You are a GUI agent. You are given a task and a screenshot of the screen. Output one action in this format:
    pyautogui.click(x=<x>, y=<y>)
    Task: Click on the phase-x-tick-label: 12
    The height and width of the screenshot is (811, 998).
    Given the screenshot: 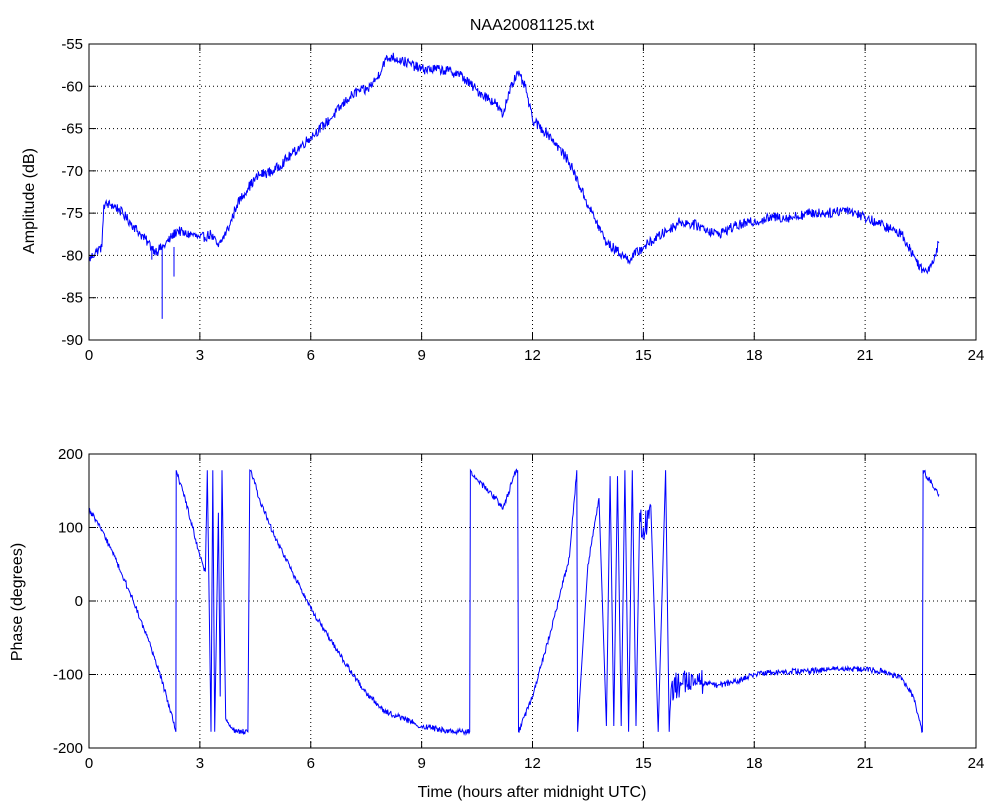 What is the action you would take?
    pyautogui.click(x=532, y=763)
    